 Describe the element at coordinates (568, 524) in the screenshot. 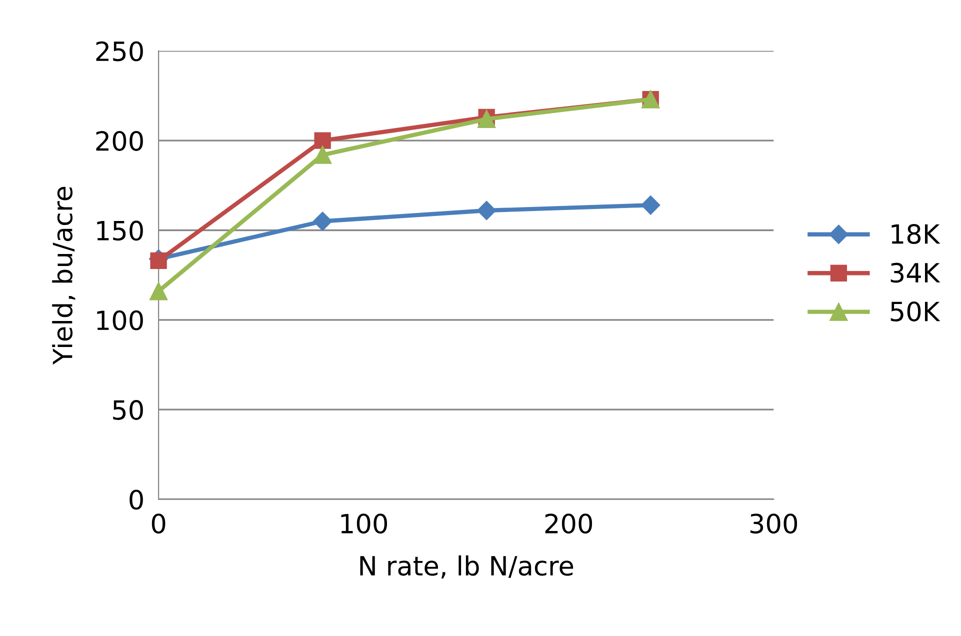

I see `x-tick-label: 200` at that location.